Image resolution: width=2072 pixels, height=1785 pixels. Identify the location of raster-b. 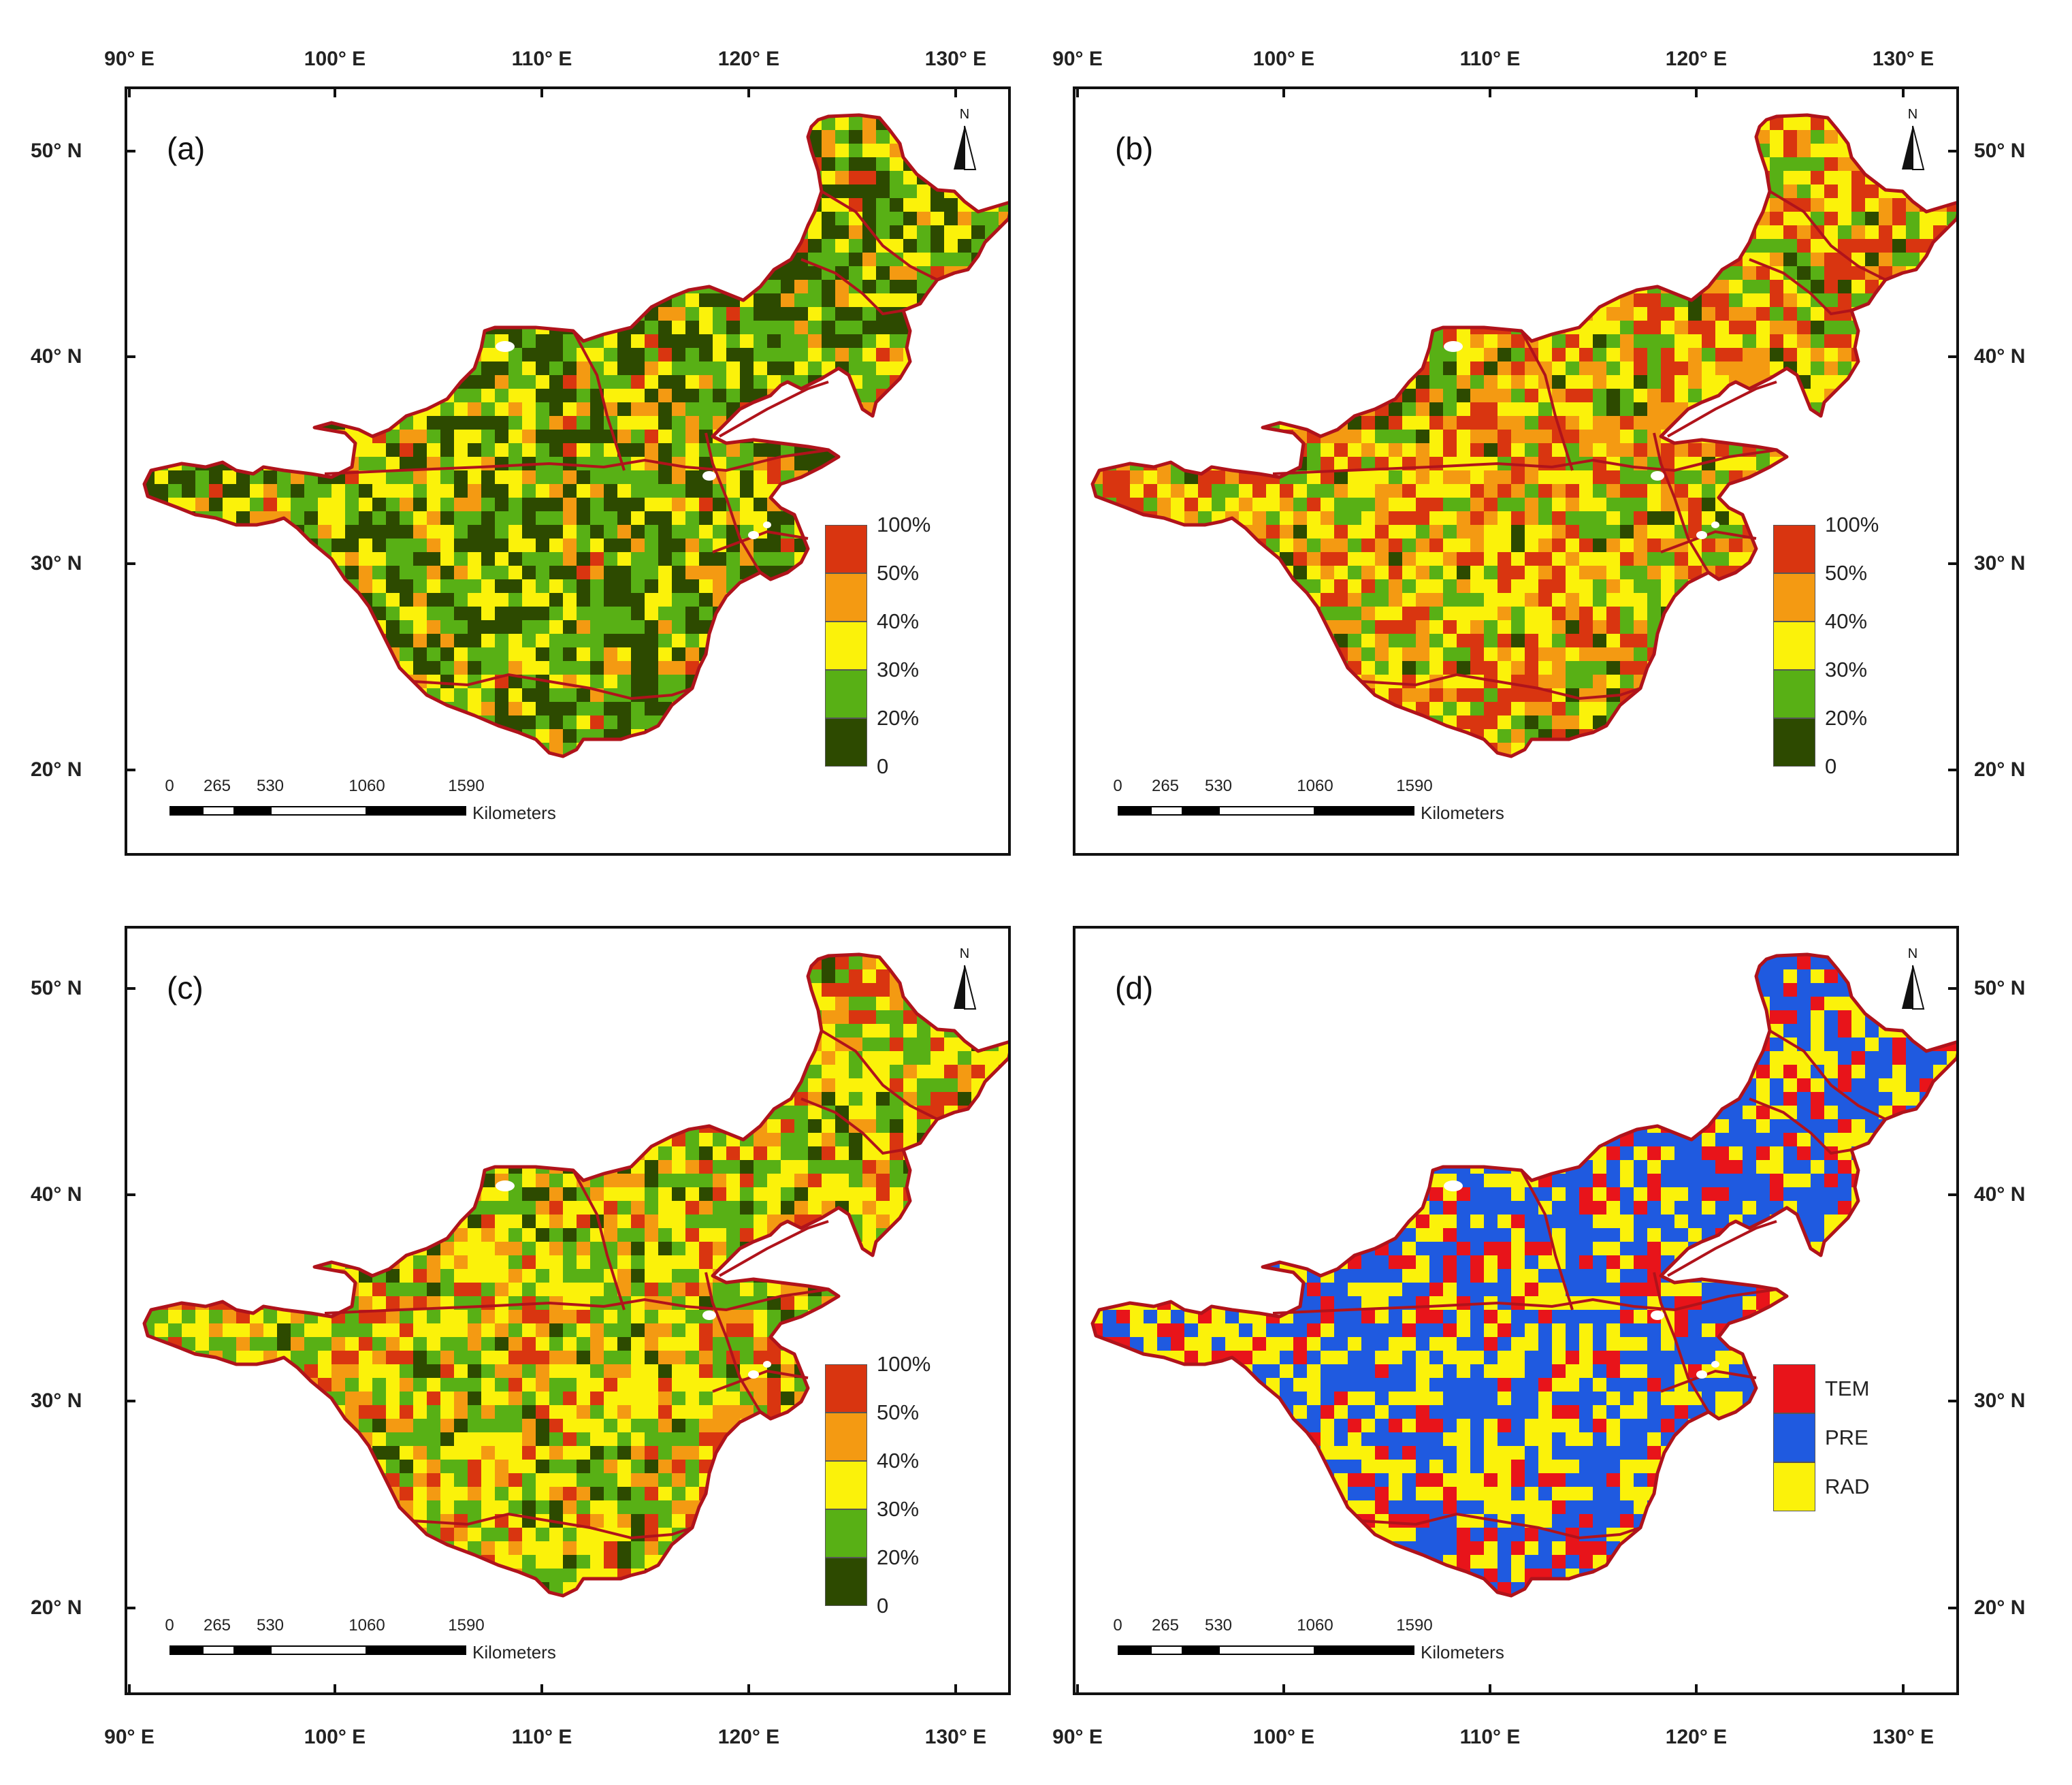
(1524, 435).